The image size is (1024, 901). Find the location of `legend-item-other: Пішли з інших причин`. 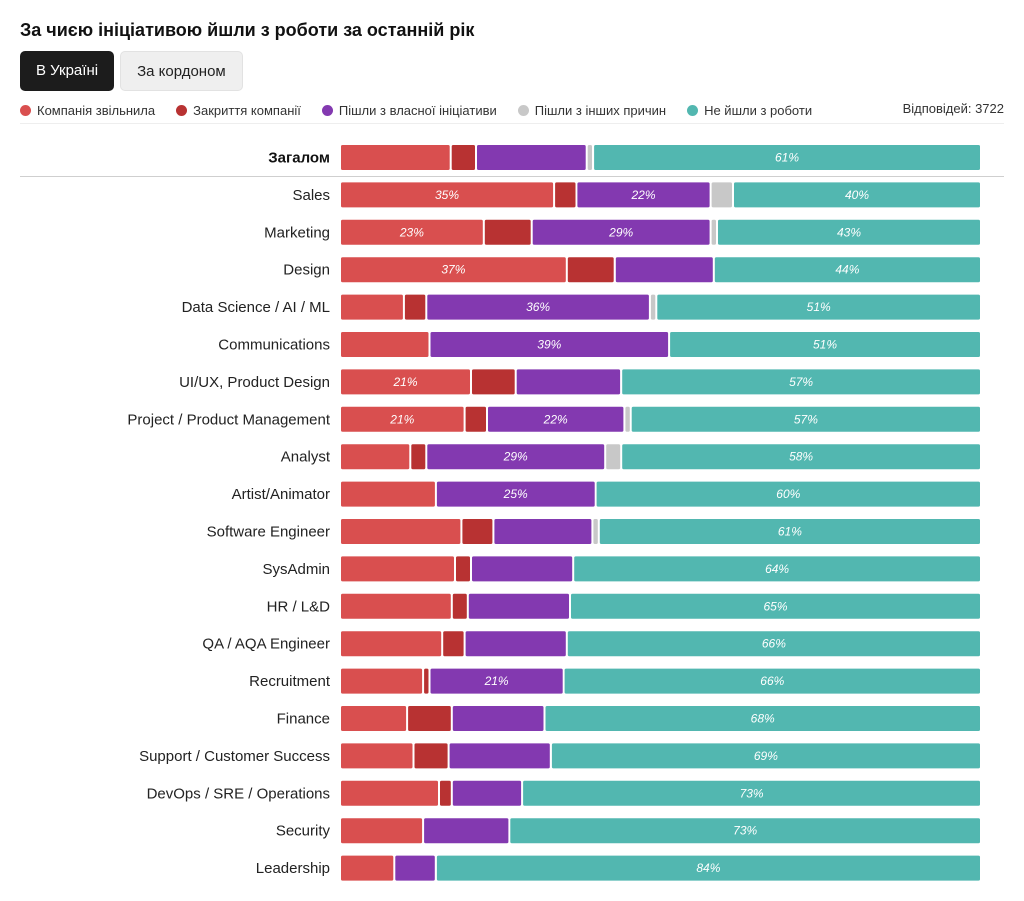

legend-item-other: Пішли з інших причин is located at coordinates (591, 110).